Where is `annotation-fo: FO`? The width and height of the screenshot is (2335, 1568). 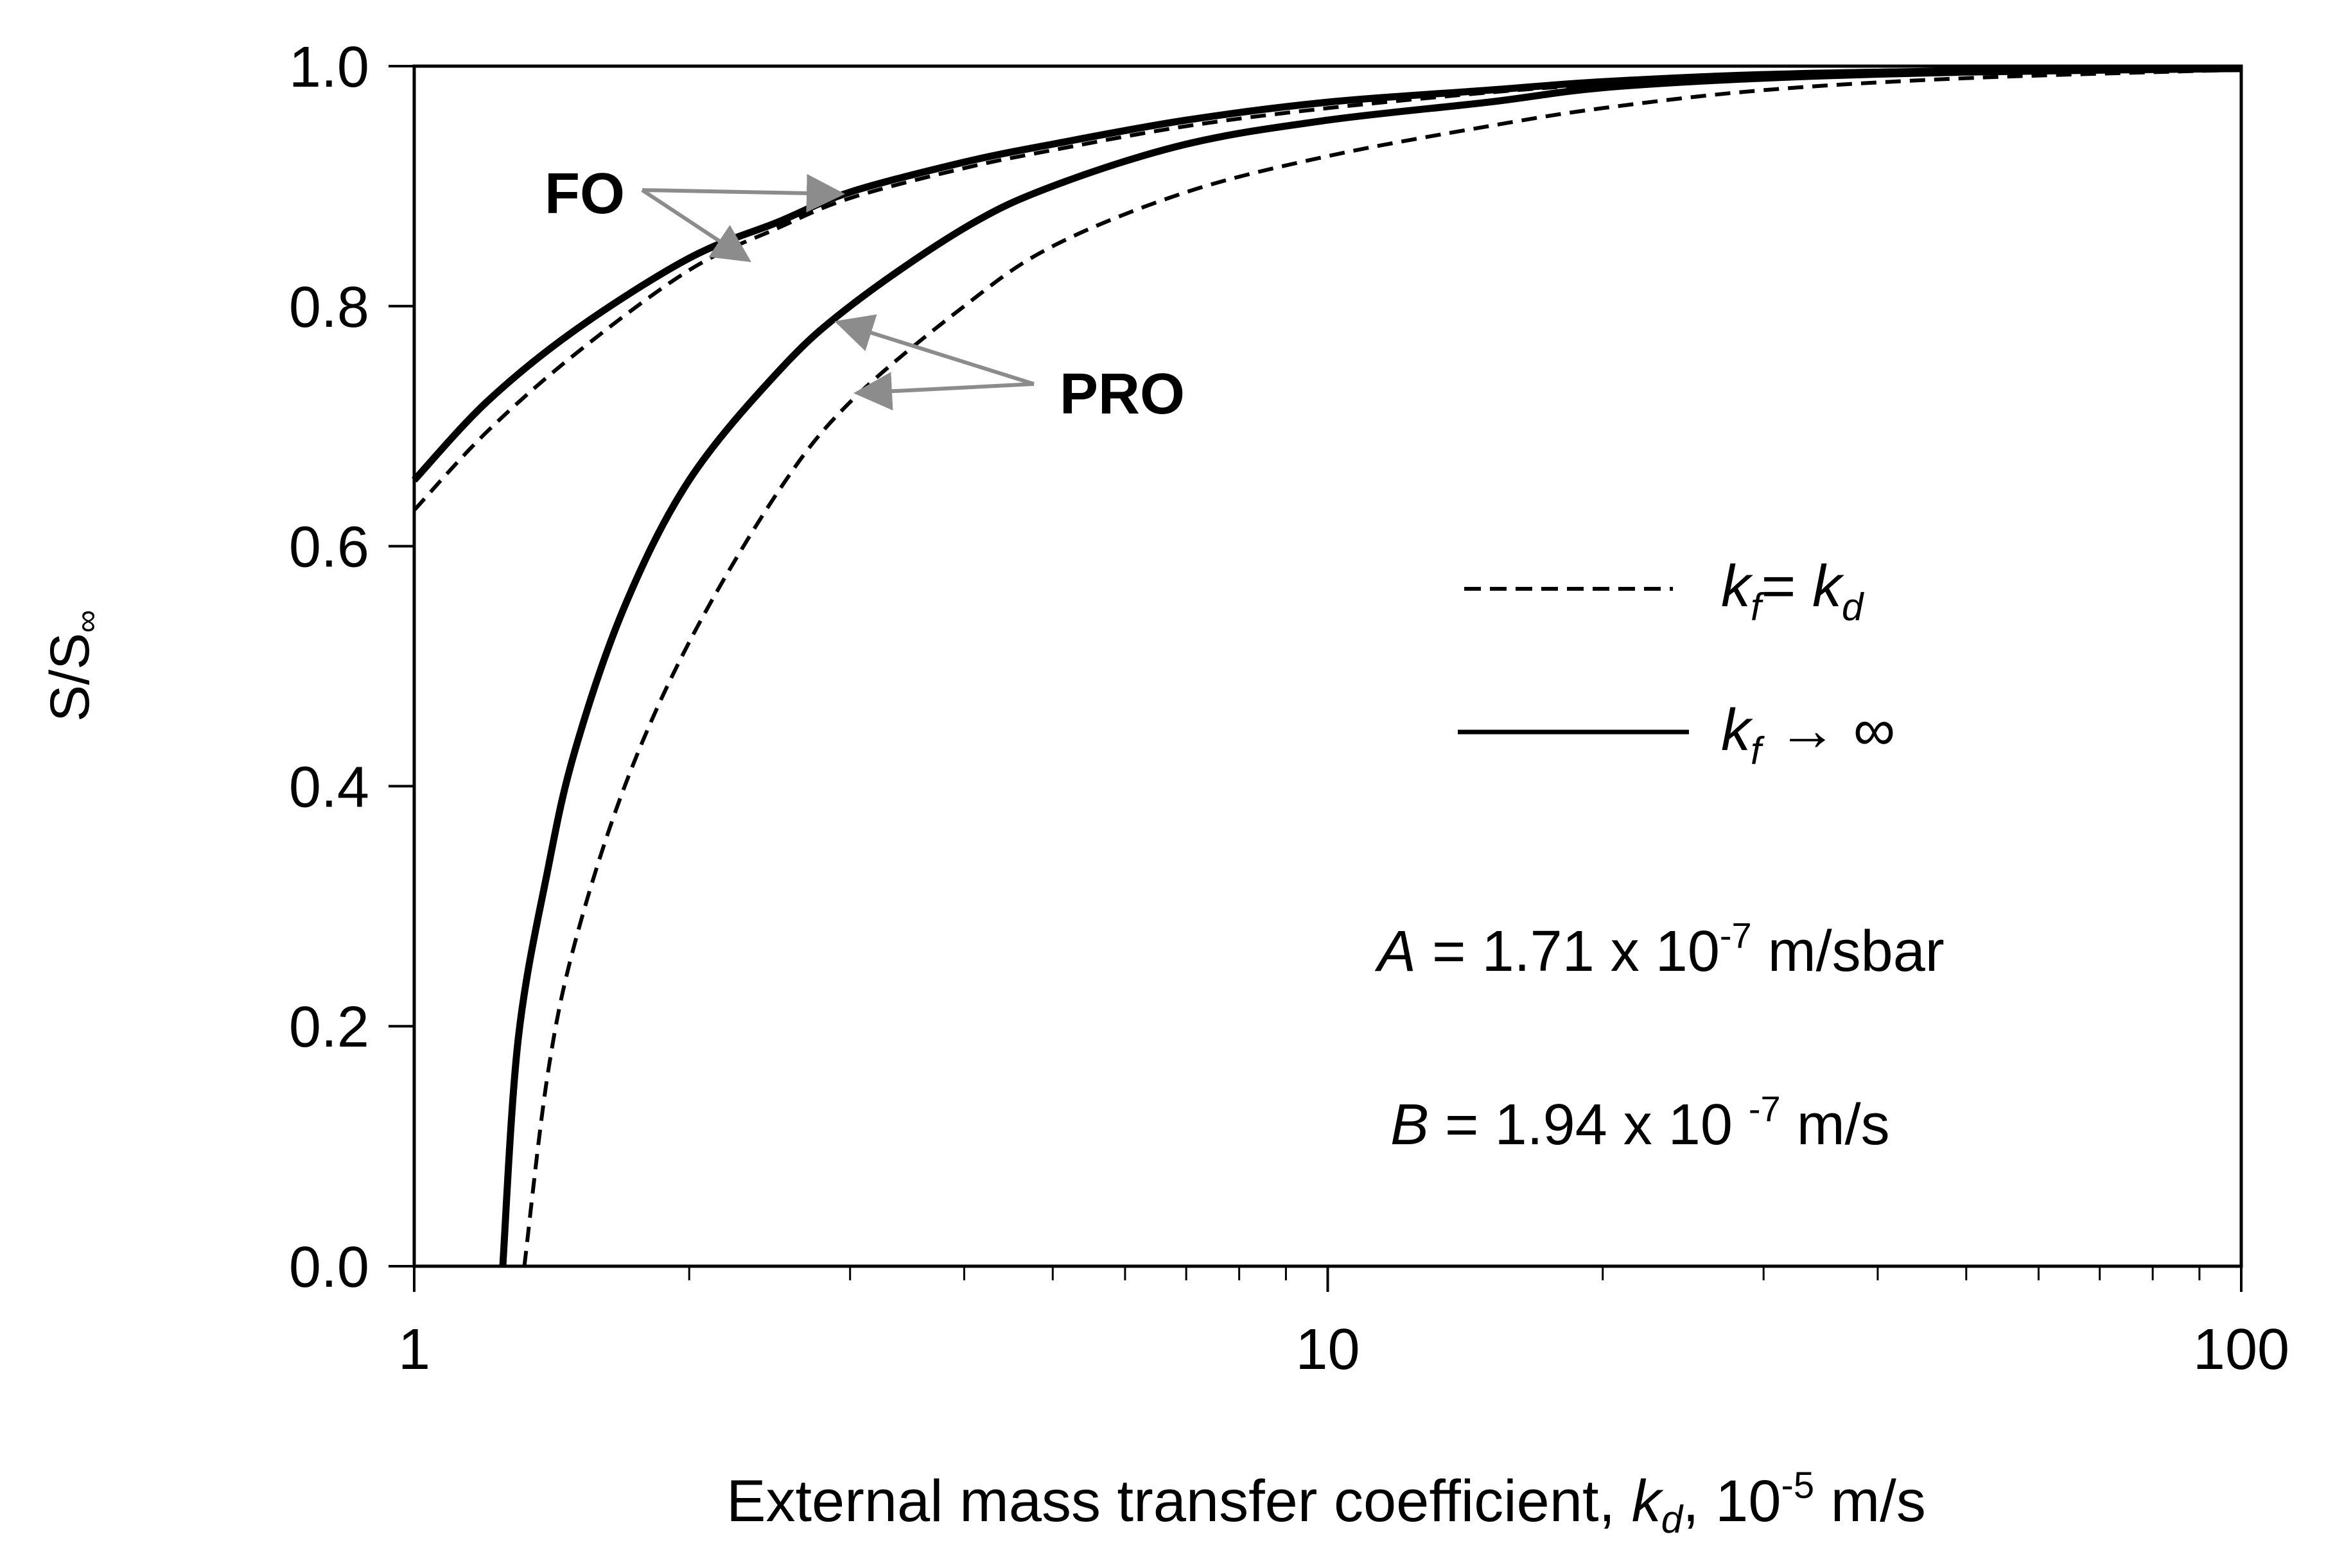 annotation-fo: FO is located at coordinates (695, 212).